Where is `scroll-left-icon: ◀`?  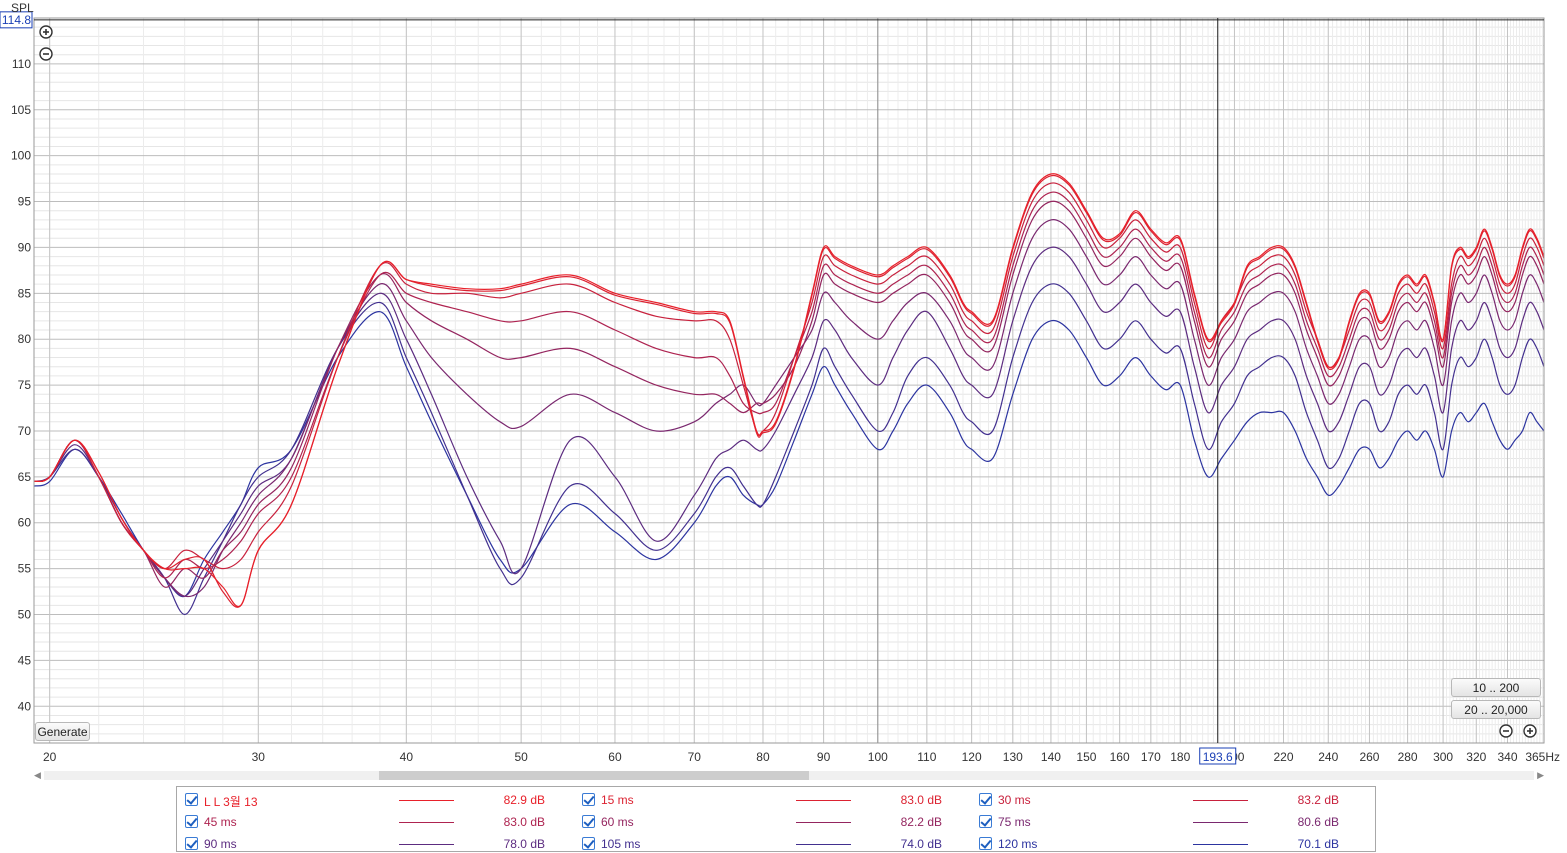
scroll-left-icon: ◀ is located at coordinates (37, 775).